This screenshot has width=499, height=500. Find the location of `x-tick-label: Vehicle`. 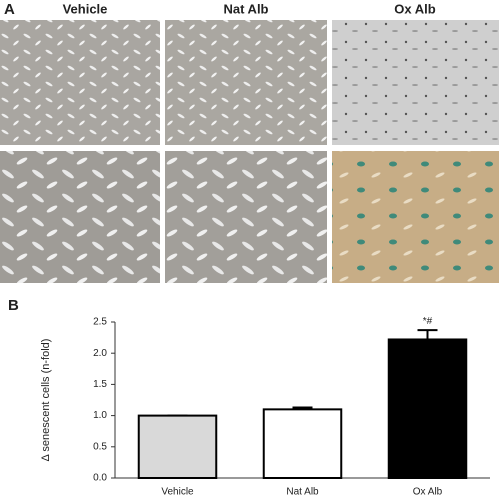

x-tick-label: Vehicle is located at coordinates (177, 492).